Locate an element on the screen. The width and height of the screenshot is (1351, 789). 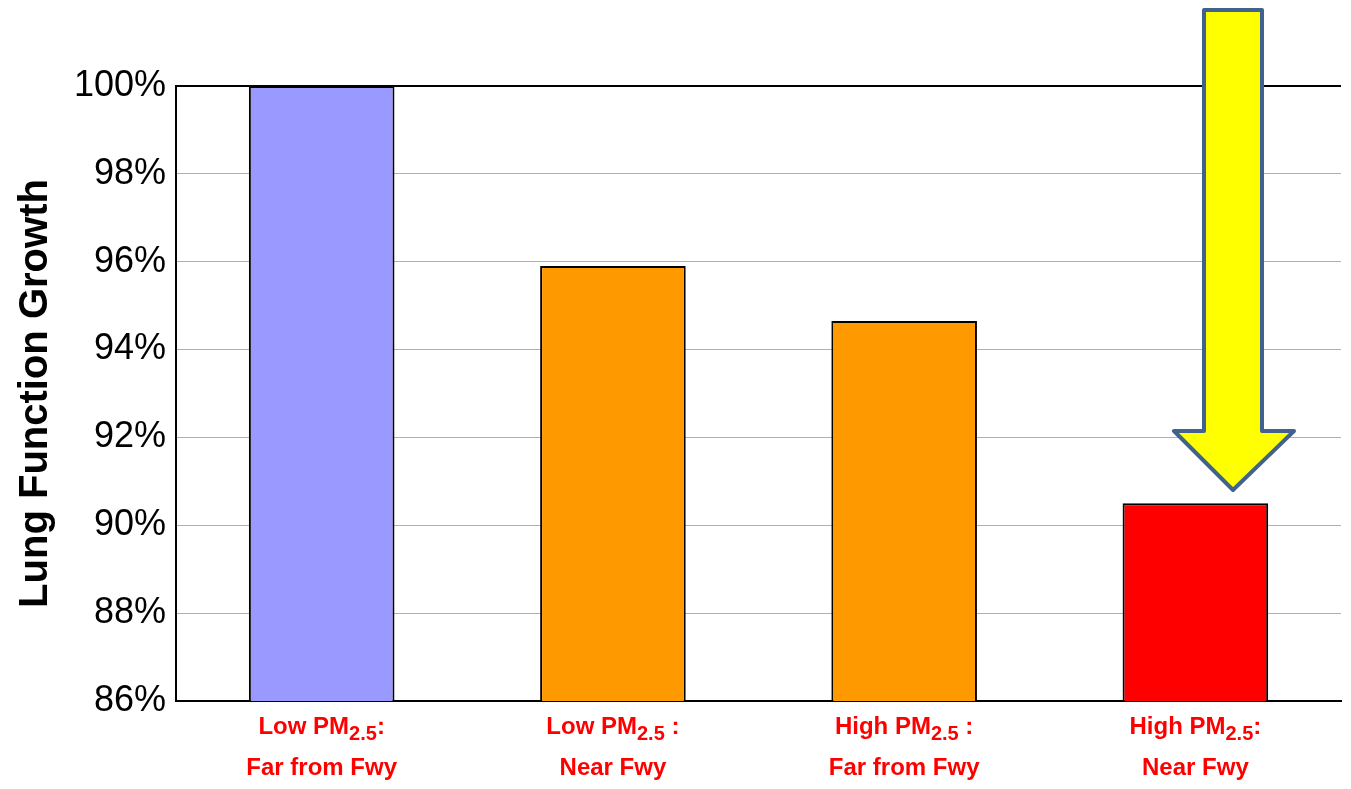
y-tick-label: 90% is located at coordinates (130, 523).